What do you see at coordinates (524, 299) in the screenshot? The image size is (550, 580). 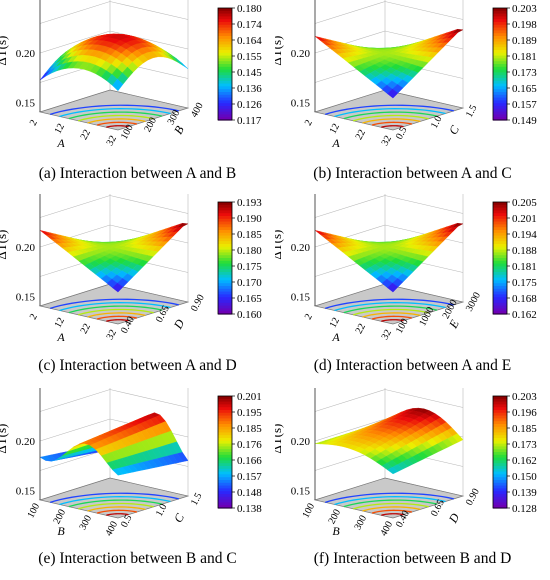 I see `colorbar-label: 0.168` at bounding box center [524, 299].